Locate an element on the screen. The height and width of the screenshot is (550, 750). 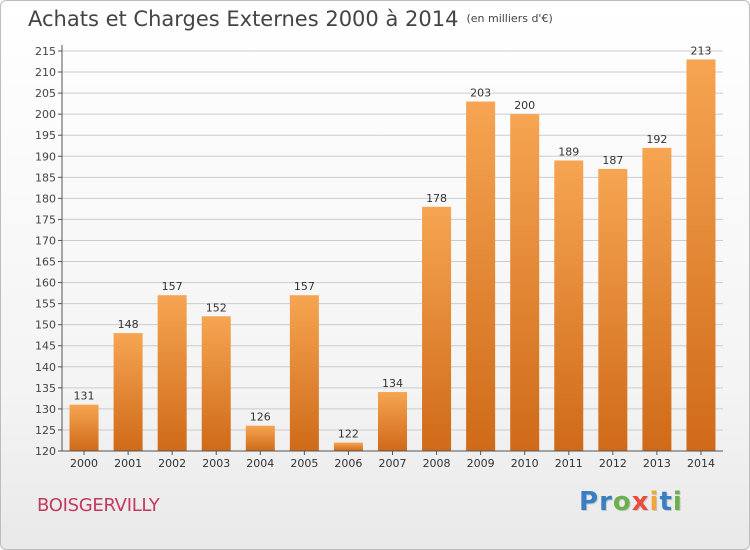
bar-value-label: 148 is located at coordinates (128, 324).